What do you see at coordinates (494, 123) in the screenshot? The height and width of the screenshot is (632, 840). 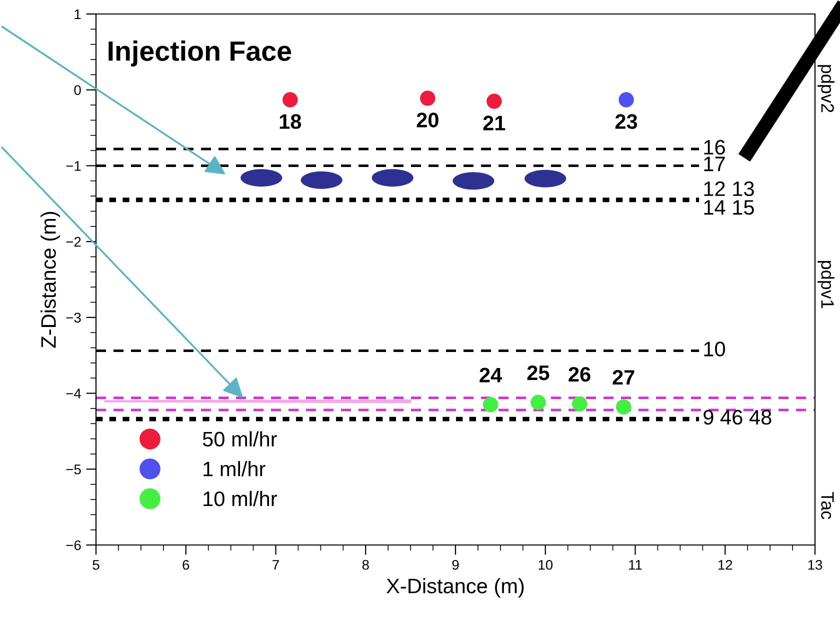 I see `annotation: 21` at bounding box center [494, 123].